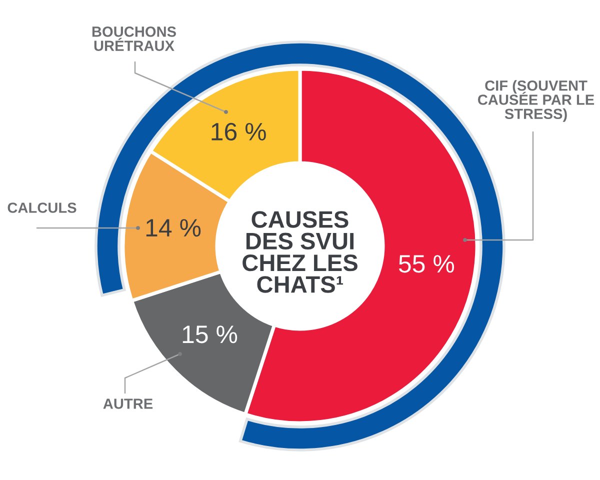  I want to click on data-label: 16 %, so click(239, 131).